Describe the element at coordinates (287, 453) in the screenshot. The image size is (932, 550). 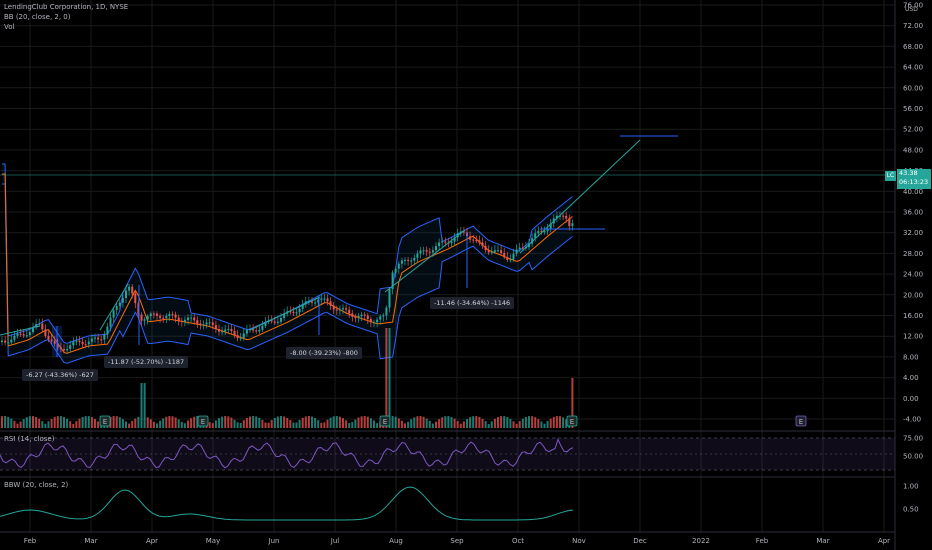
I see `rsi-line` at that location.